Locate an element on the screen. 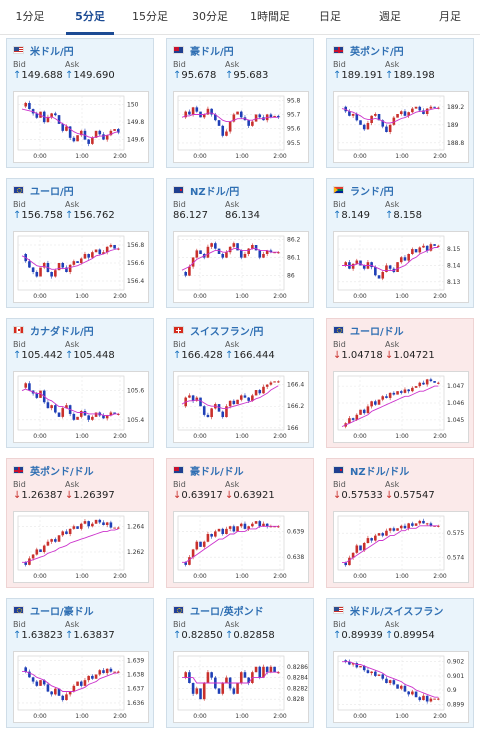 Image resolution: width=480 pixels, height=733 pixels. tab-8: 月足 is located at coordinates (450, 16).